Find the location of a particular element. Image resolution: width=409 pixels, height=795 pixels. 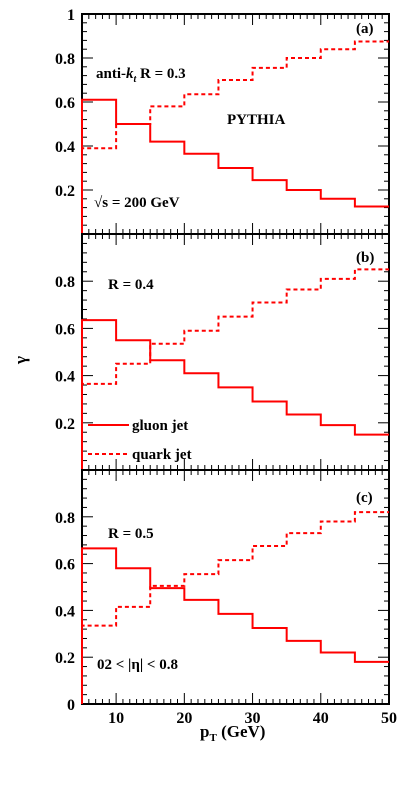

generator-label: PYTHIA is located at coordinates (256, 120).